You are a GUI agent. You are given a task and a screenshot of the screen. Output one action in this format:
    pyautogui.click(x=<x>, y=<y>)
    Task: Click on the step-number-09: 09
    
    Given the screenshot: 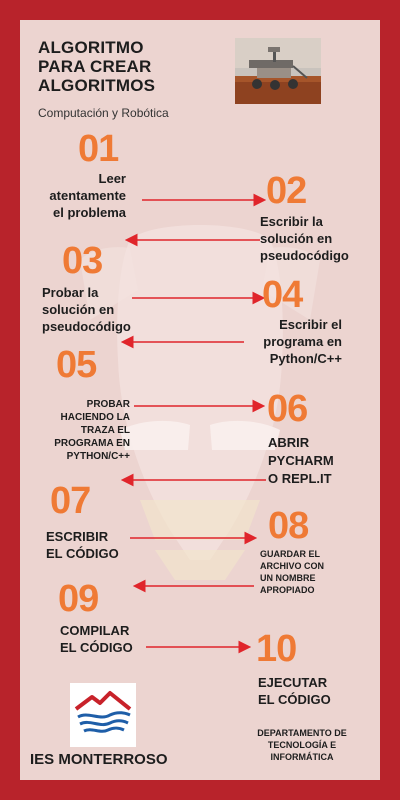 What is the action you would take?
    pyautogui.click(x=78, y=599)
    